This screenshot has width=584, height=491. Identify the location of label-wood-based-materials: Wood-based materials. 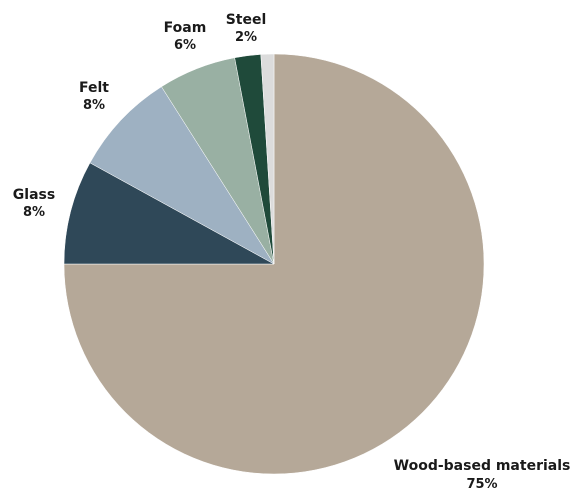
(482, 466).